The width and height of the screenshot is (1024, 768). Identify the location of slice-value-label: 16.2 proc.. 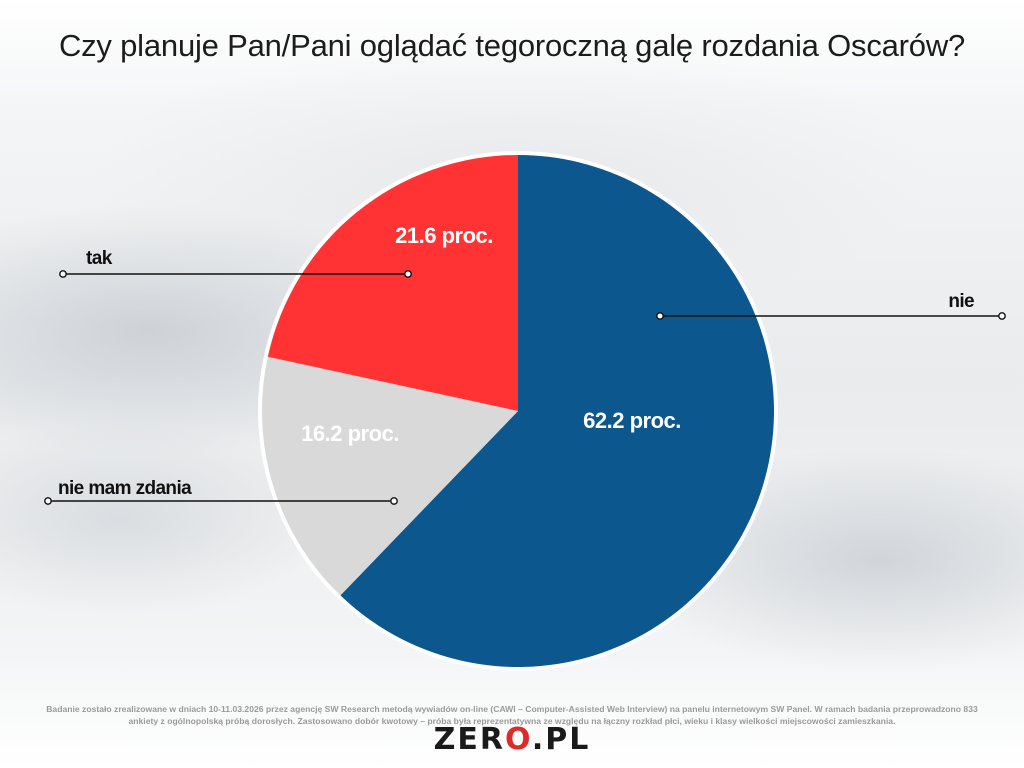
(350, 433).